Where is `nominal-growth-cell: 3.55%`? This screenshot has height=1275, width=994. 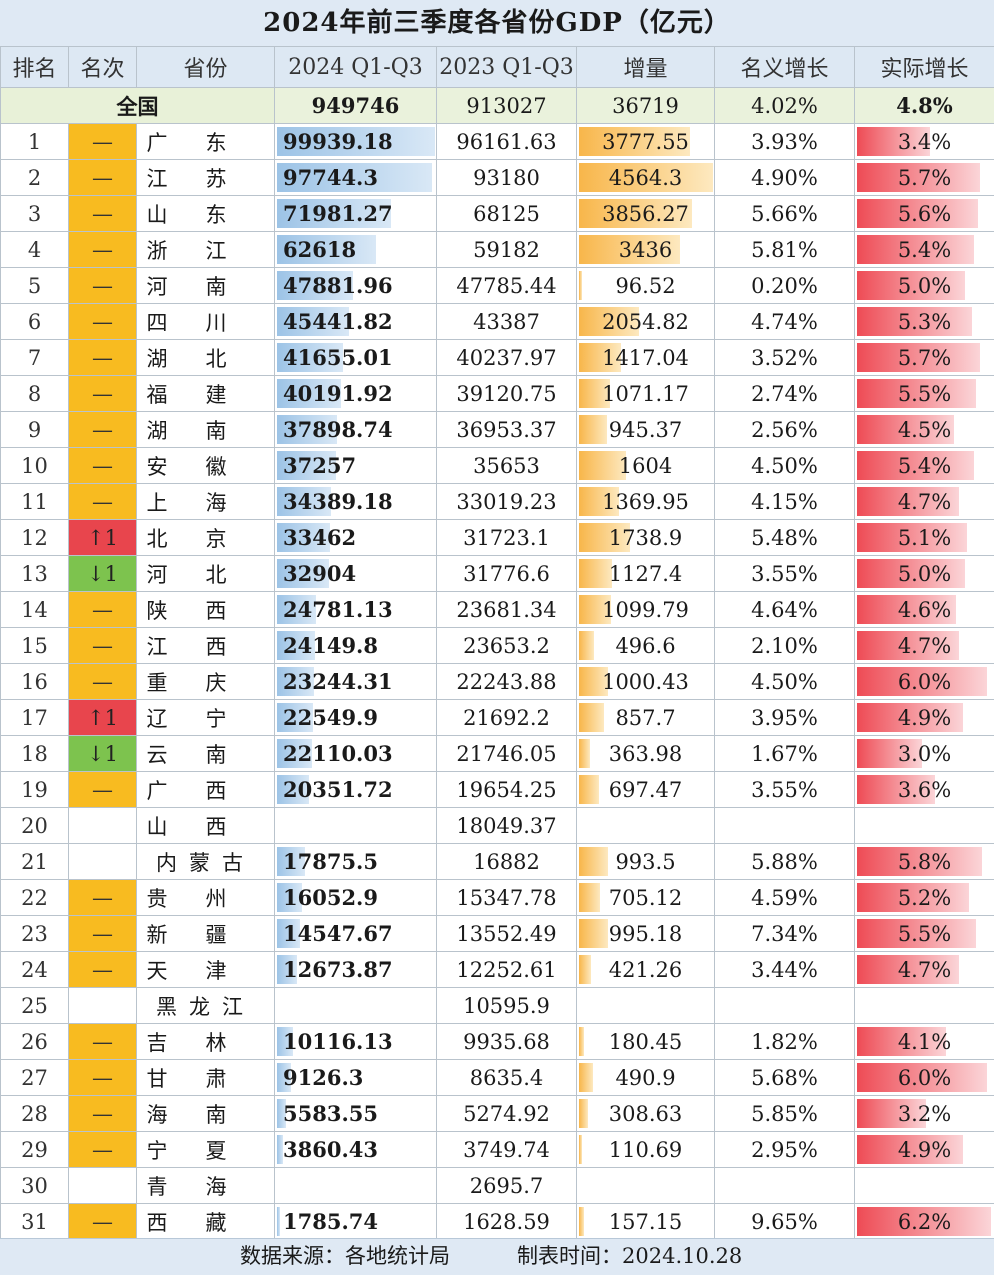
nominal-growth-cell: 3.55% is located at coordinates (785, 574).